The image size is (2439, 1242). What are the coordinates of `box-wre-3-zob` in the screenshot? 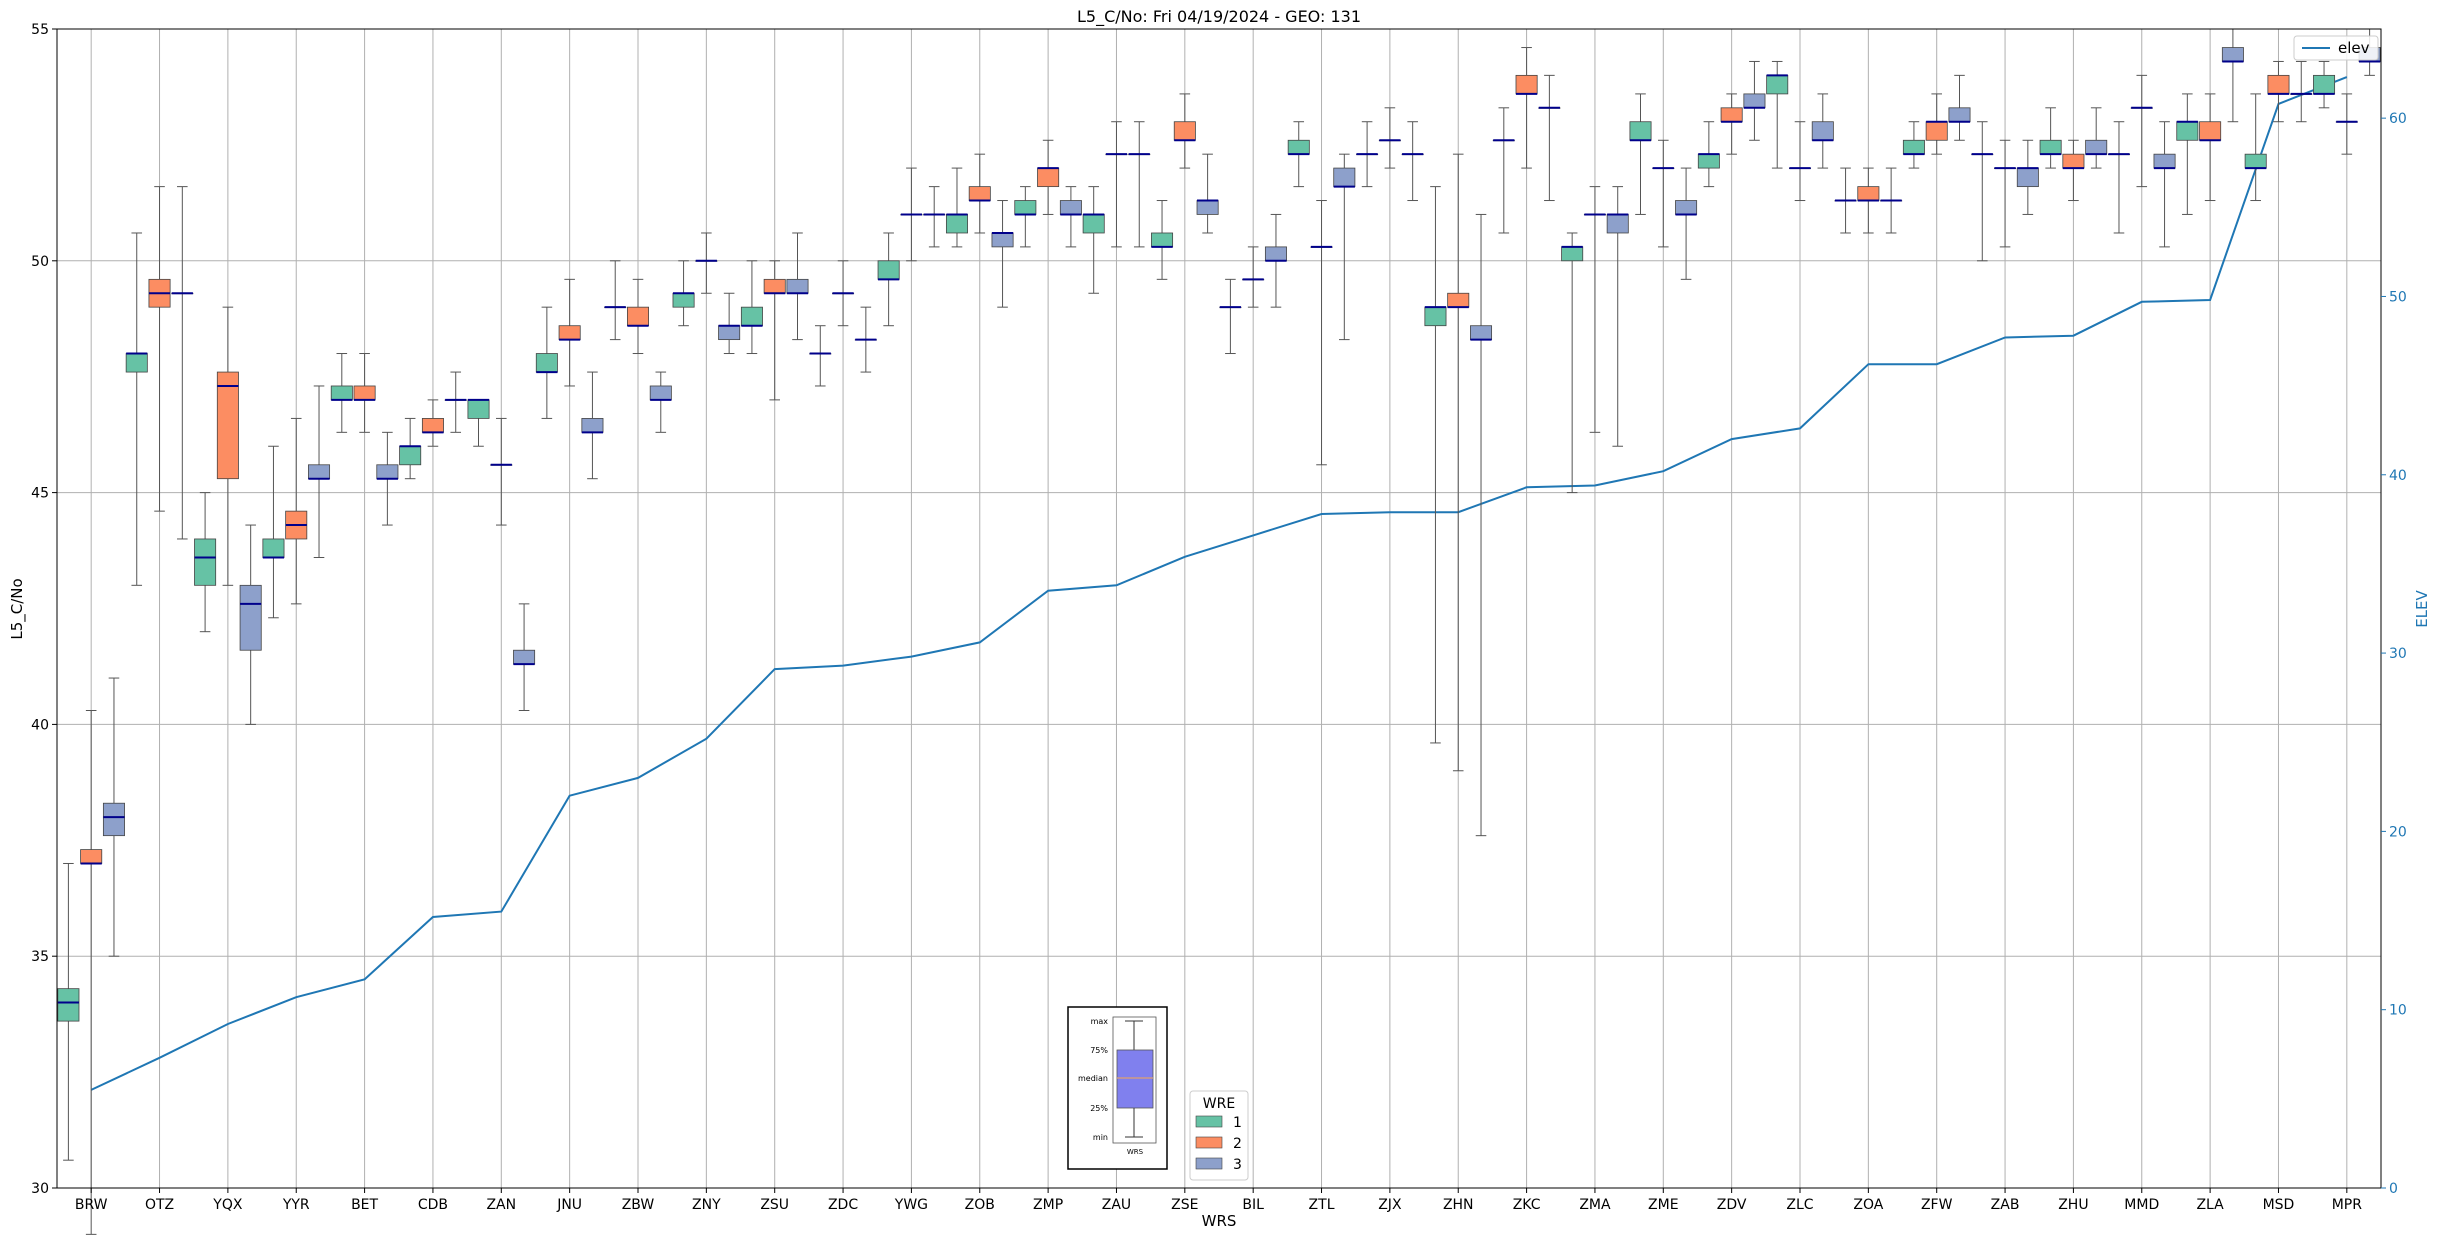 It's located at (1002, 254).